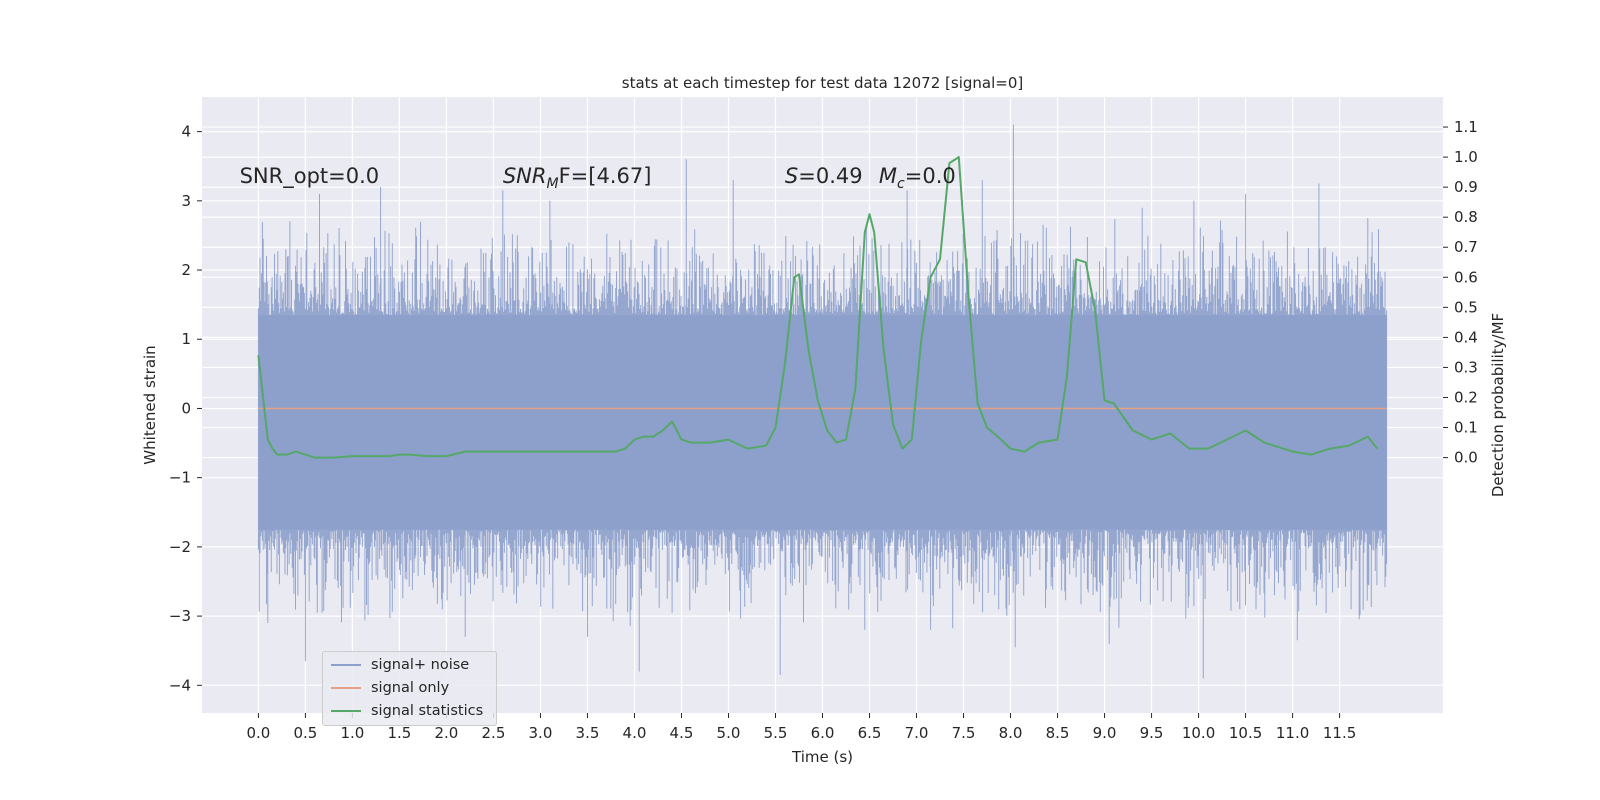 Image resolution: width=1600 pixels, height=800 pixels. I want to click on annotation-snr-mf-value: F=[4.67], so click(605, 176).